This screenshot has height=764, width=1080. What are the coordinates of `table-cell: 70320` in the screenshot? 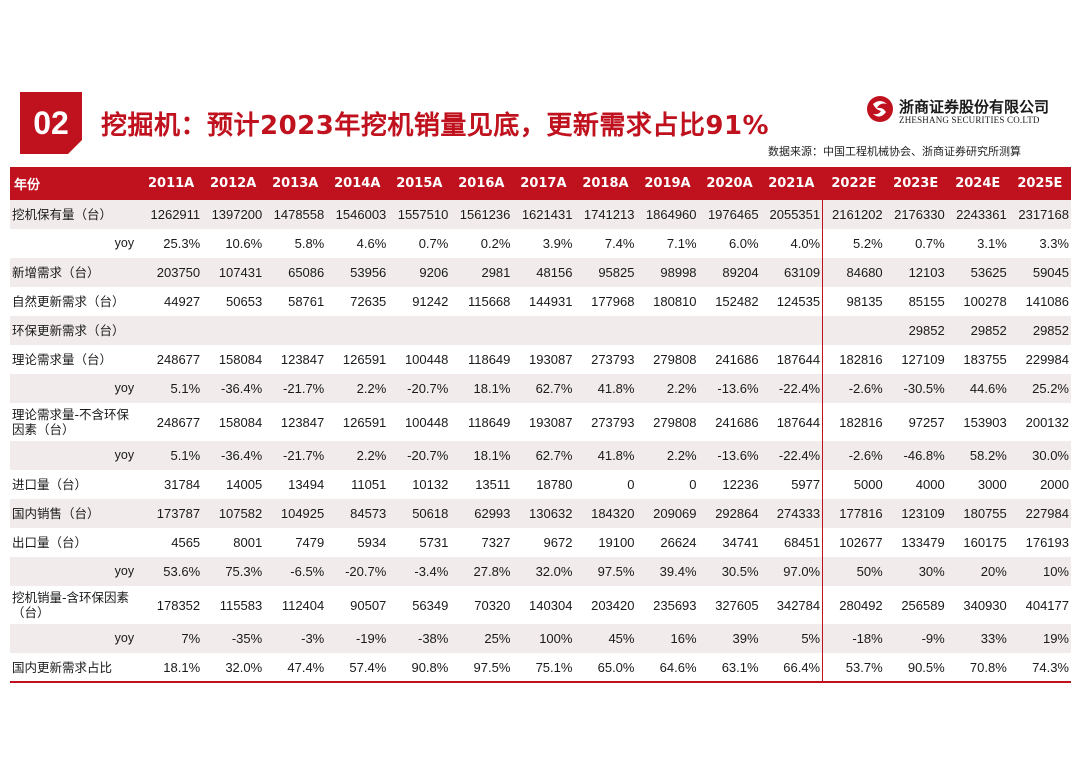 It's located at (492, 605).